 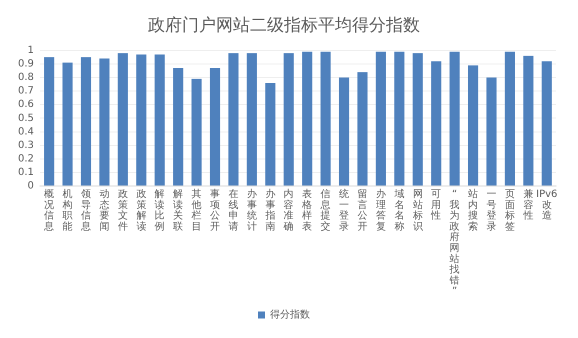 I want to click on x-tick-label: 解读关联, so click(x=178, y=210).